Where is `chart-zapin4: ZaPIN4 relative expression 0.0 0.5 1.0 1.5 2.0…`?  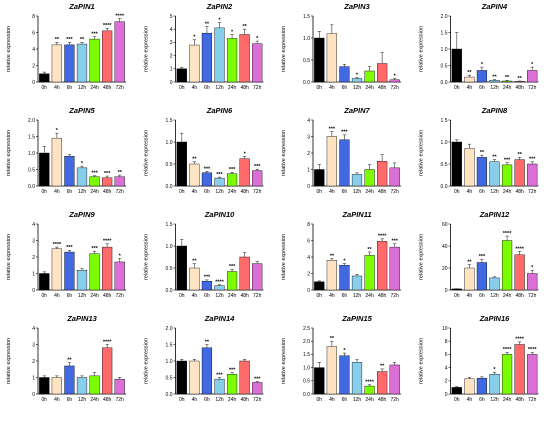 chart-zapin4: ZaPIN4 relative expression 0.0 0.5 1.0 1.5 2.0… is located at coordinates (479, 46).